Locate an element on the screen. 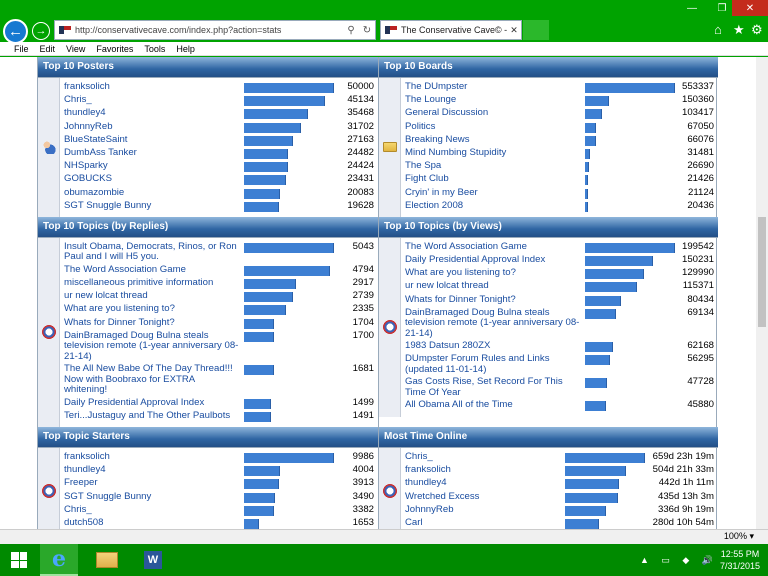 Image resolution: width=768 pixels, height=576 pixels. forward-button: → is located at coordinates (41, 31).